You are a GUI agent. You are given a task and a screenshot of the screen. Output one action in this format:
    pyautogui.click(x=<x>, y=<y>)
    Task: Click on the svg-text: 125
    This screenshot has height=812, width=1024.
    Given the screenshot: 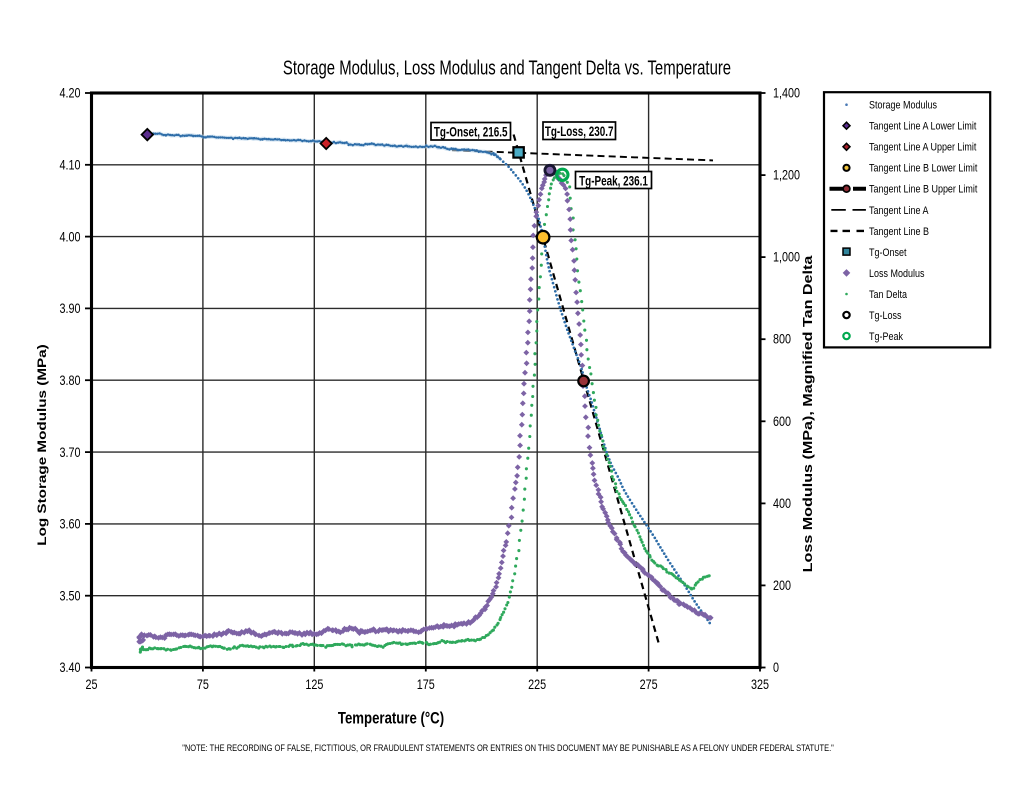 What is the action you would take?
    pyautogui.click(x=314, y=684)
    